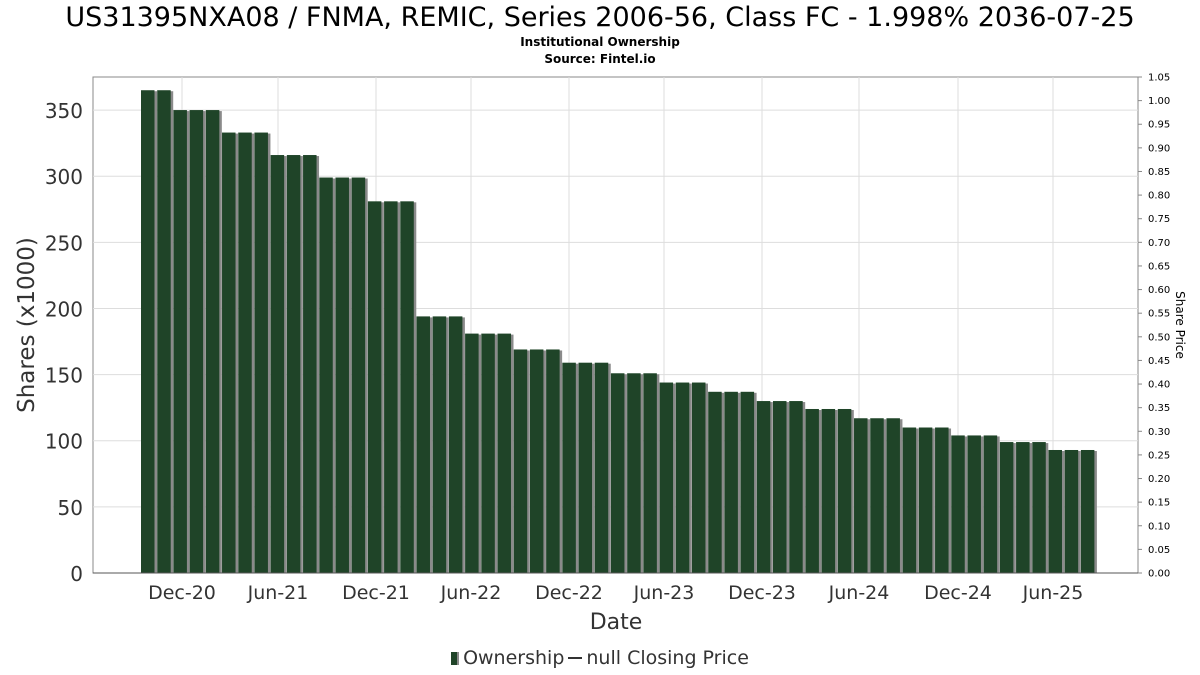  I want to click on legend: Ownership null Closing Price, so click(600, 658).